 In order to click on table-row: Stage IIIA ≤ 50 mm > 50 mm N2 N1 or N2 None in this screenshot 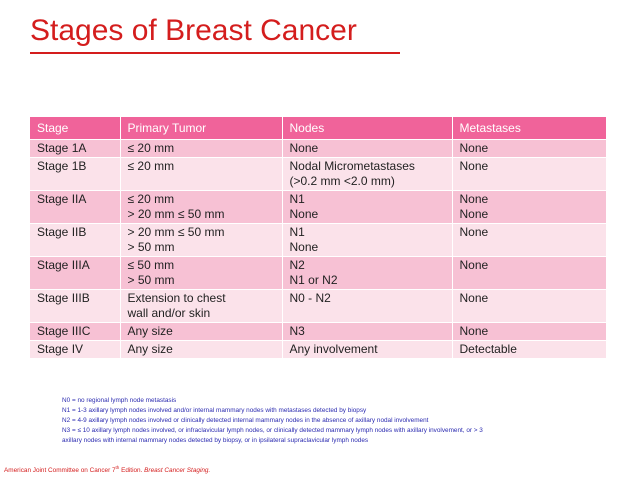, I will do `click(318, 273)`.